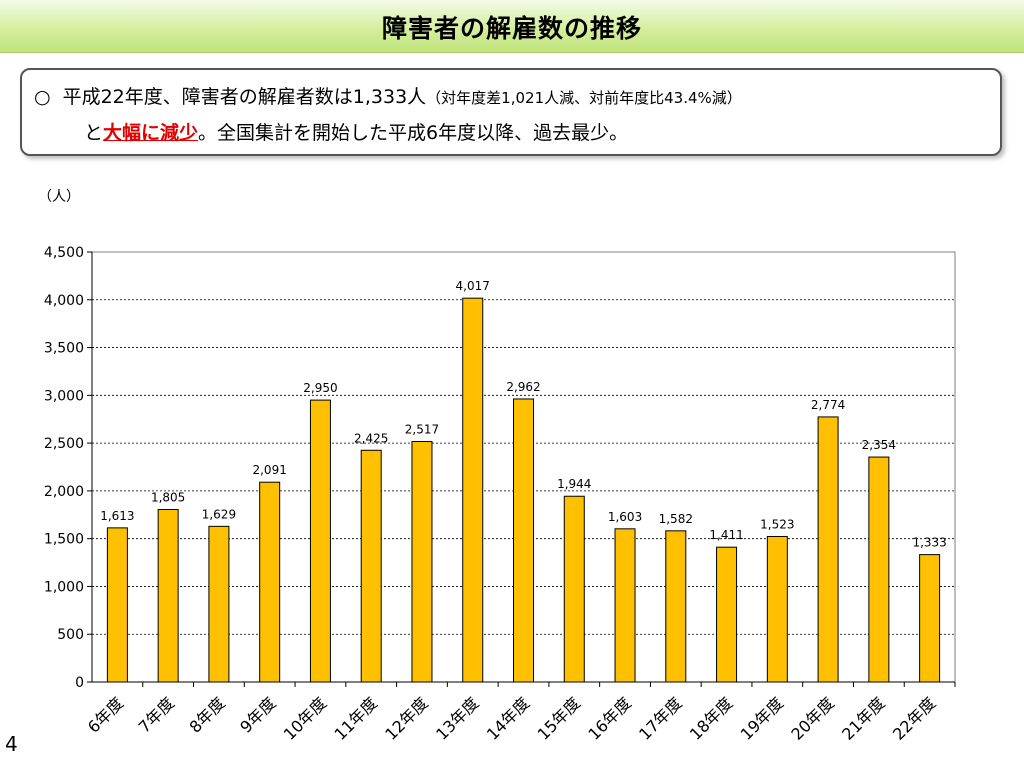 The image size is (1024, 768). Describe the element at coordinates (914, 718) in the screenshot. I see `x-tick-label: 22年度` at that location.